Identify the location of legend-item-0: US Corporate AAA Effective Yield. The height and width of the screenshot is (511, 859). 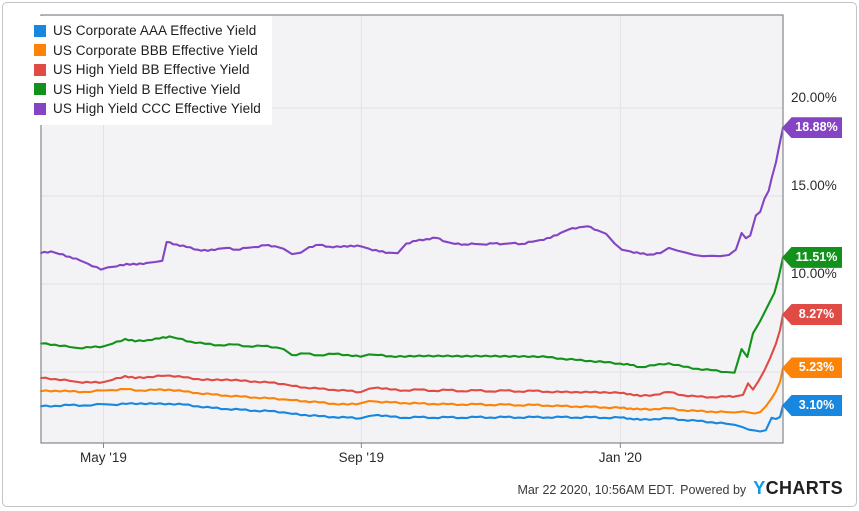
(147, 31).